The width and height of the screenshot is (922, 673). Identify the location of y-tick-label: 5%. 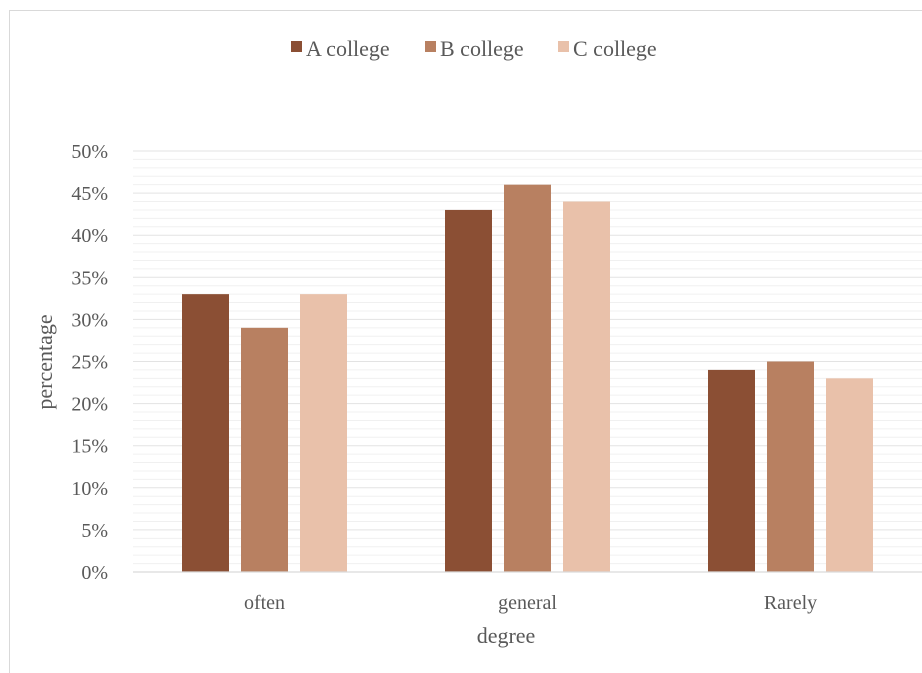
(94, 531).